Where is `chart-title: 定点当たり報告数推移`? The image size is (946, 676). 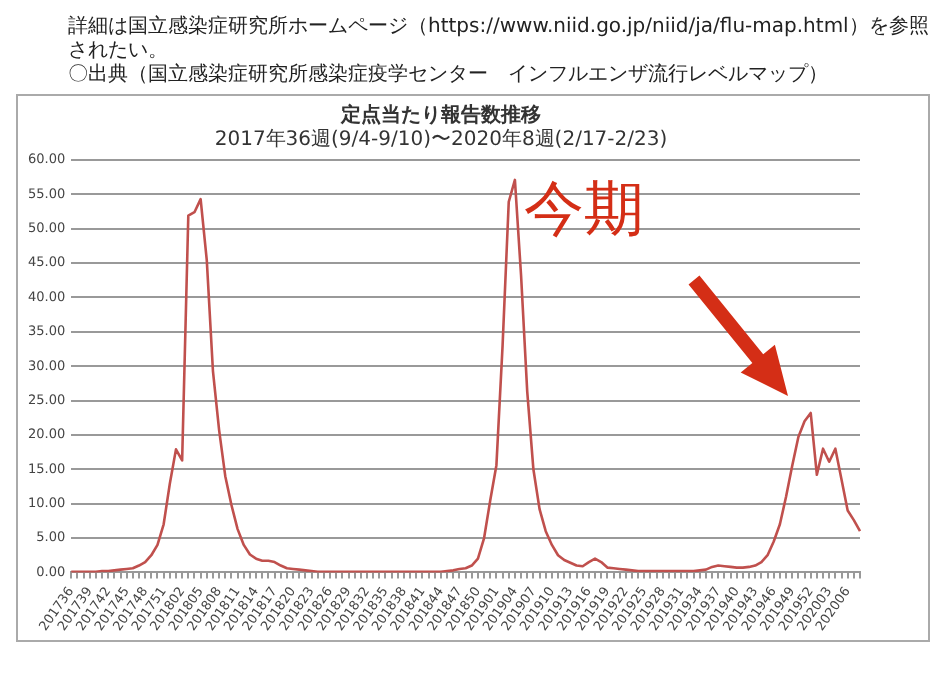
chart-title: 定点当たり報告数推移 is located at coordinates (440, 115).